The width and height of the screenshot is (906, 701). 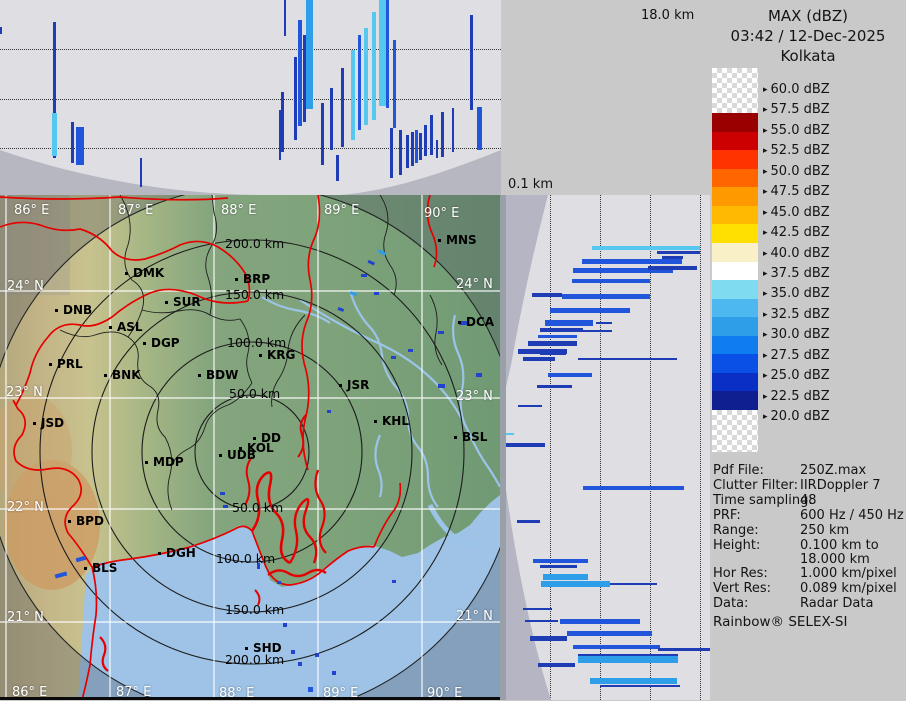 What do you see at coordinates (735, 431) in the screenshot?
I see `legend-transparent-below` at bounding box center [735, 431].